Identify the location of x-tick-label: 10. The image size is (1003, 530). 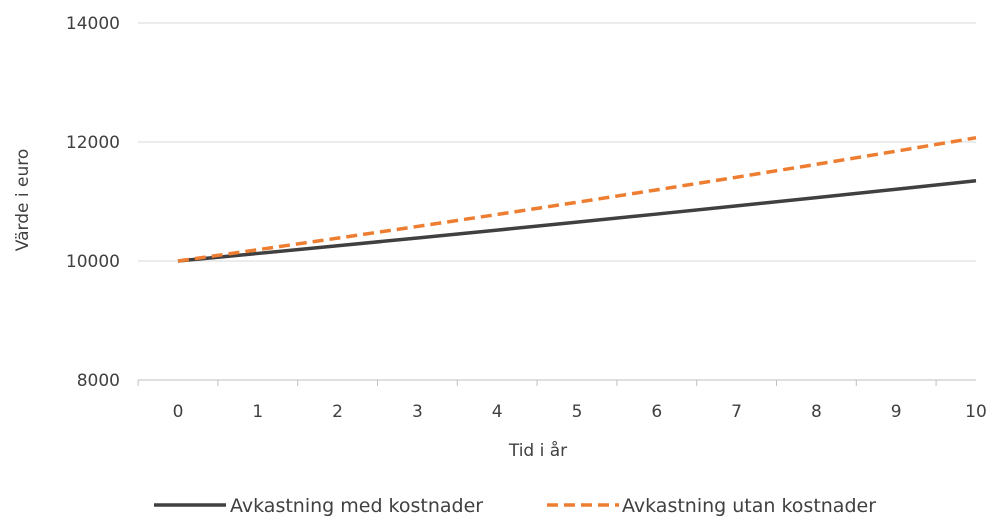
(976, 412).